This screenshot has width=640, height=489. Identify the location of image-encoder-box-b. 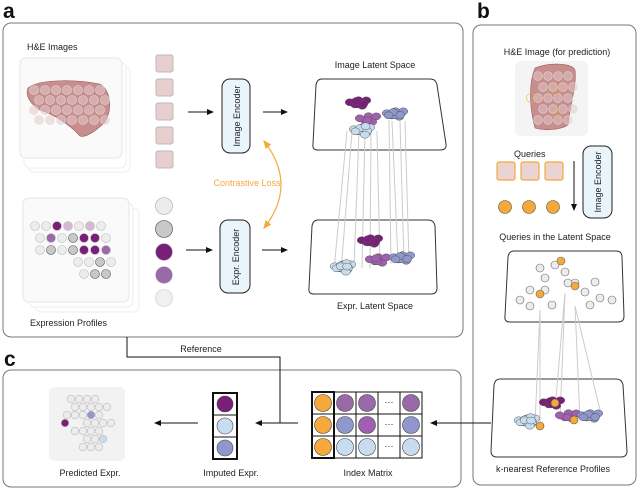
(597, 182).